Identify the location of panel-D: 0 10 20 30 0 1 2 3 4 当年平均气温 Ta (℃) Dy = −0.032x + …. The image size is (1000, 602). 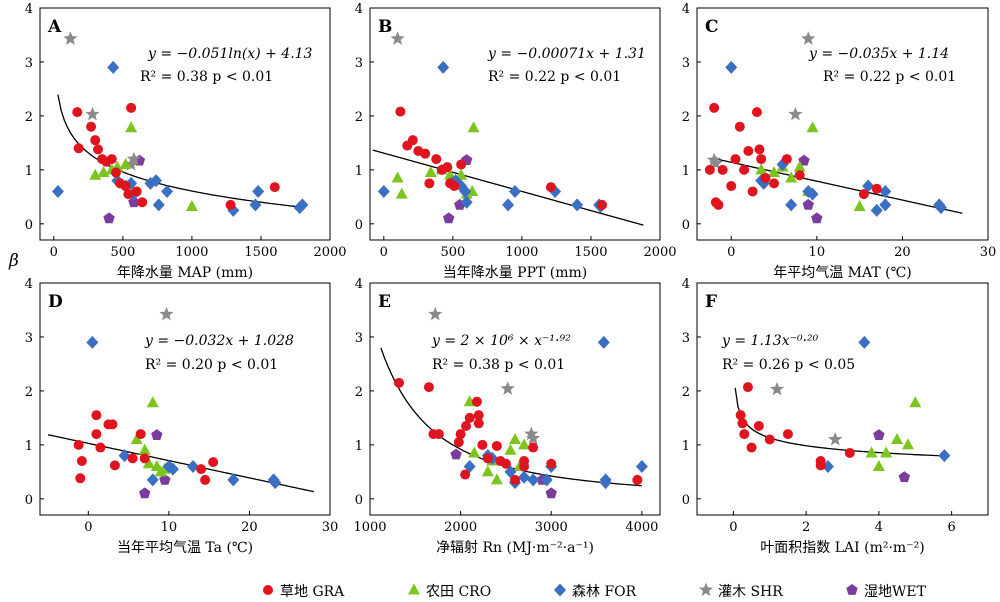
(182, 416).